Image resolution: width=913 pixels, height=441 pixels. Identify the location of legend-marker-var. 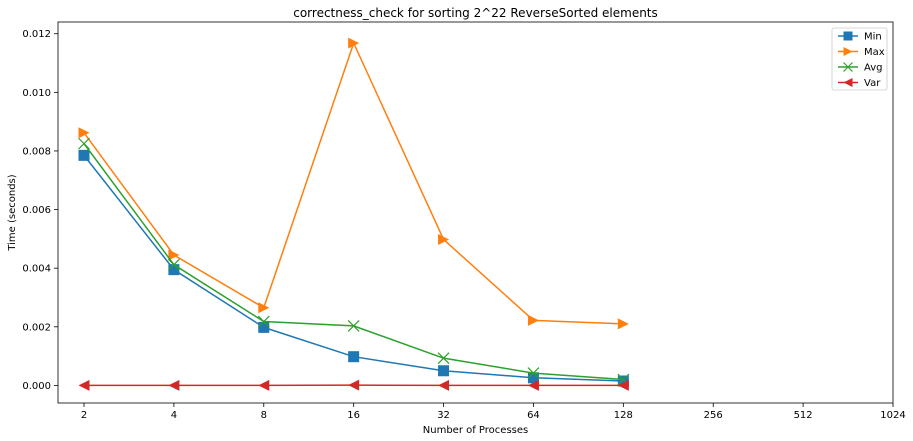
(848, 82).